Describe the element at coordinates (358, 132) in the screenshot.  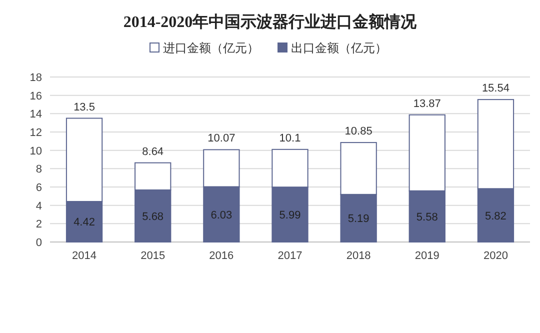
I see `total-label: 10.85` at that location.